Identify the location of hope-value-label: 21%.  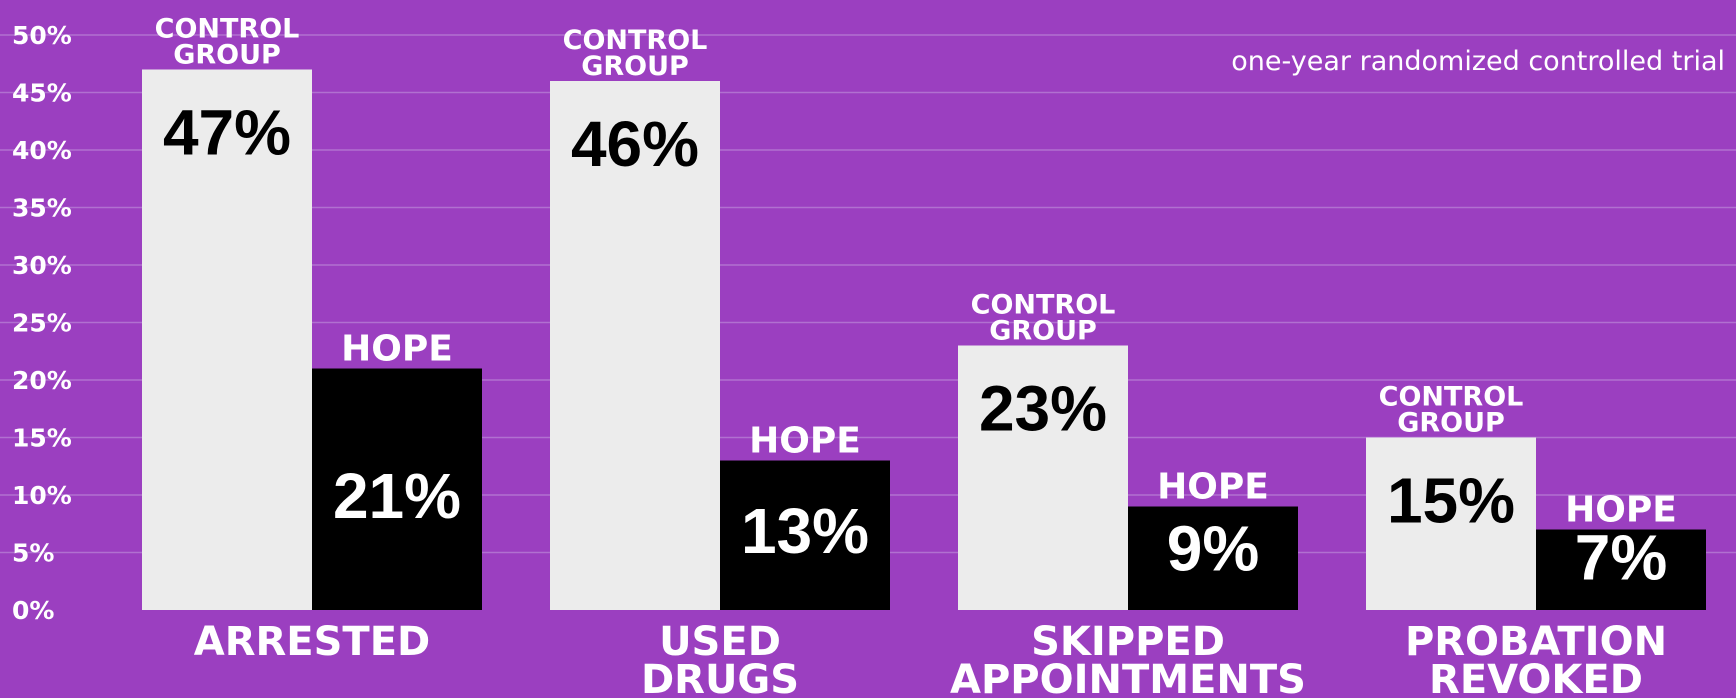
(397, 496).